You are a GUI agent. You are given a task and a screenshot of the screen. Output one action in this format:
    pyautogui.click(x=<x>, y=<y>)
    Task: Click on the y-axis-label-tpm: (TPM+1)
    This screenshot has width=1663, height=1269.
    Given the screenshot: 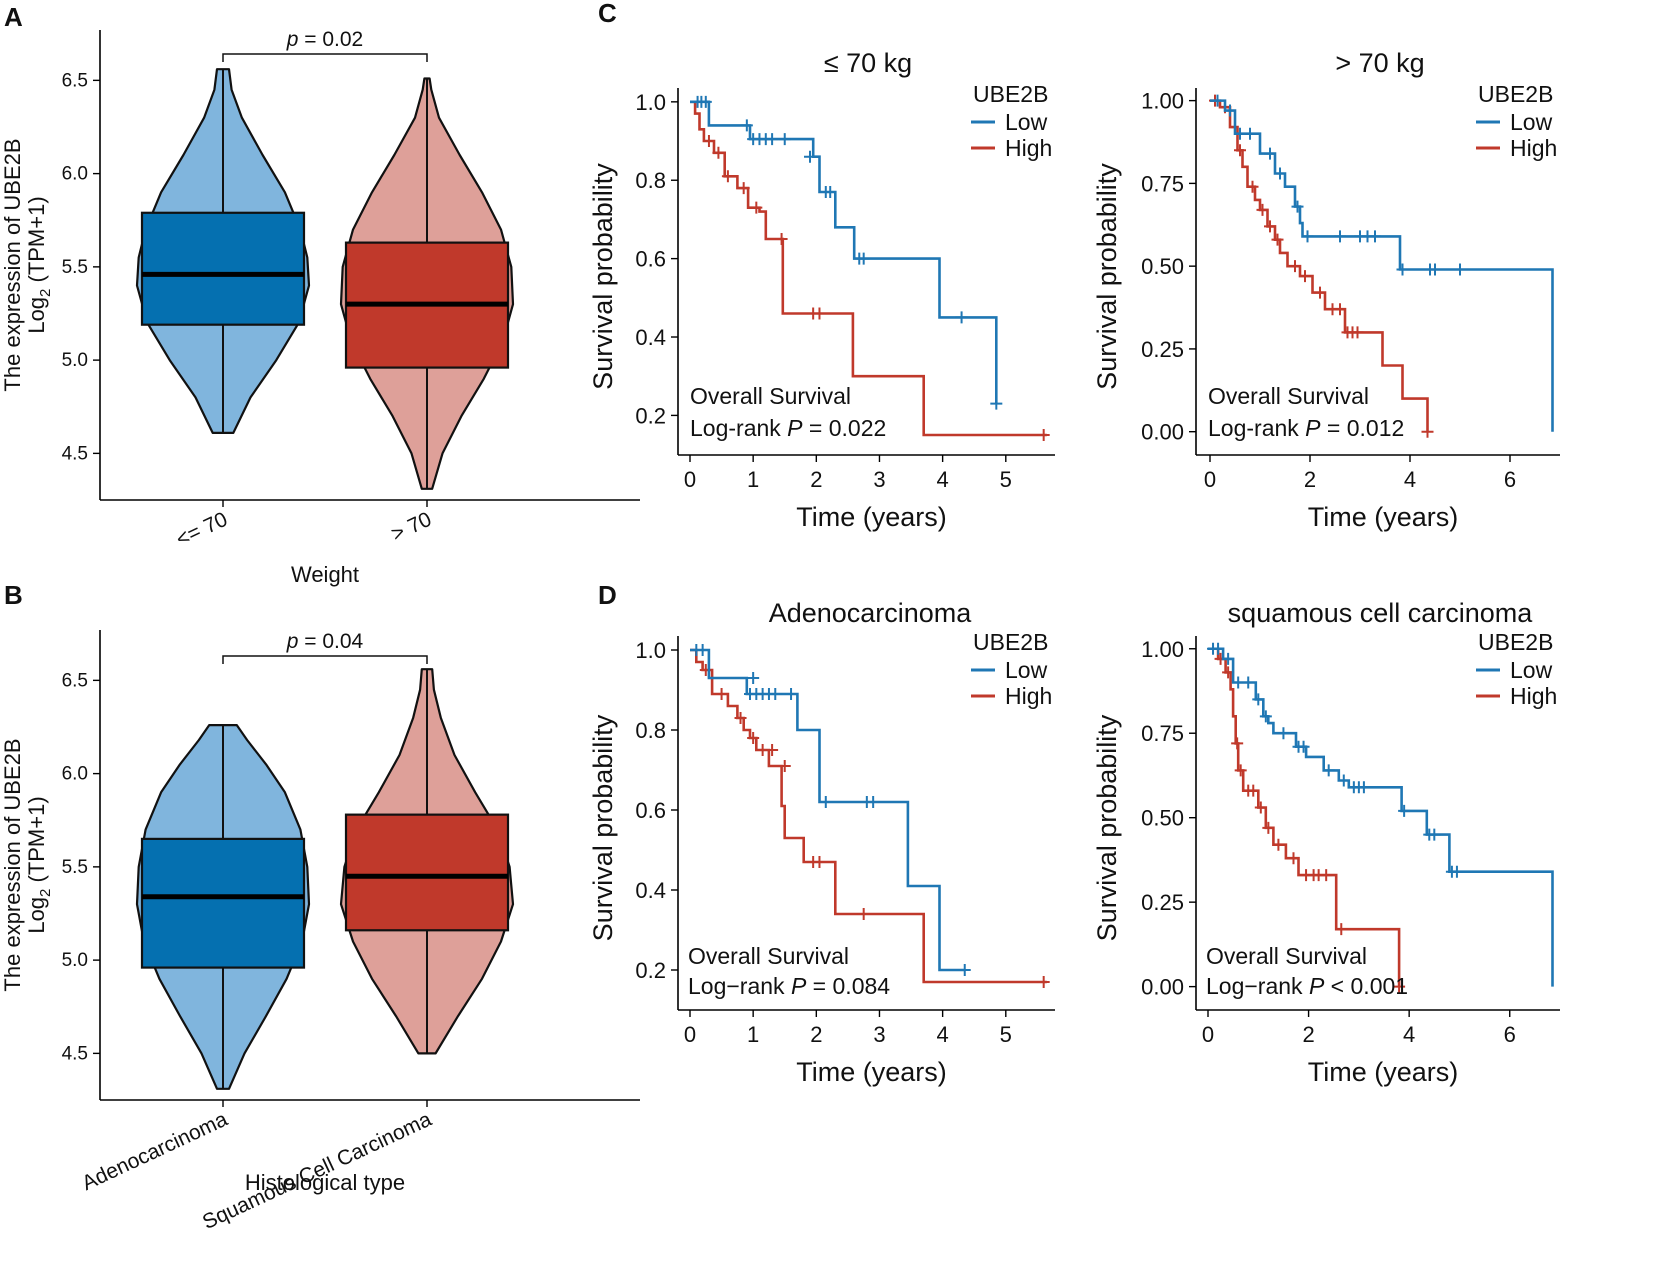 What is the action you would take?
    pyautogui.click(x=36, y=842)
    